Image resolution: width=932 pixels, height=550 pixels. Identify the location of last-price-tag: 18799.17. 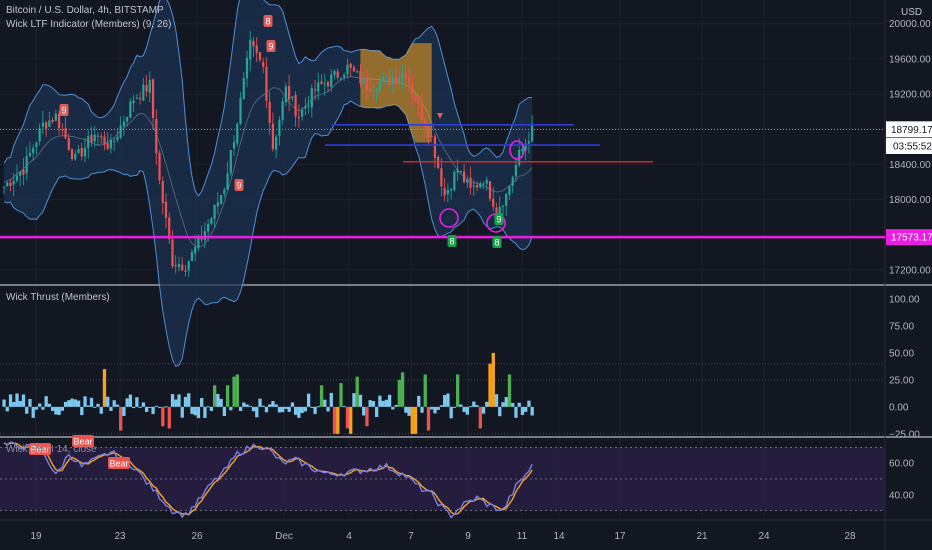
(911, 130).